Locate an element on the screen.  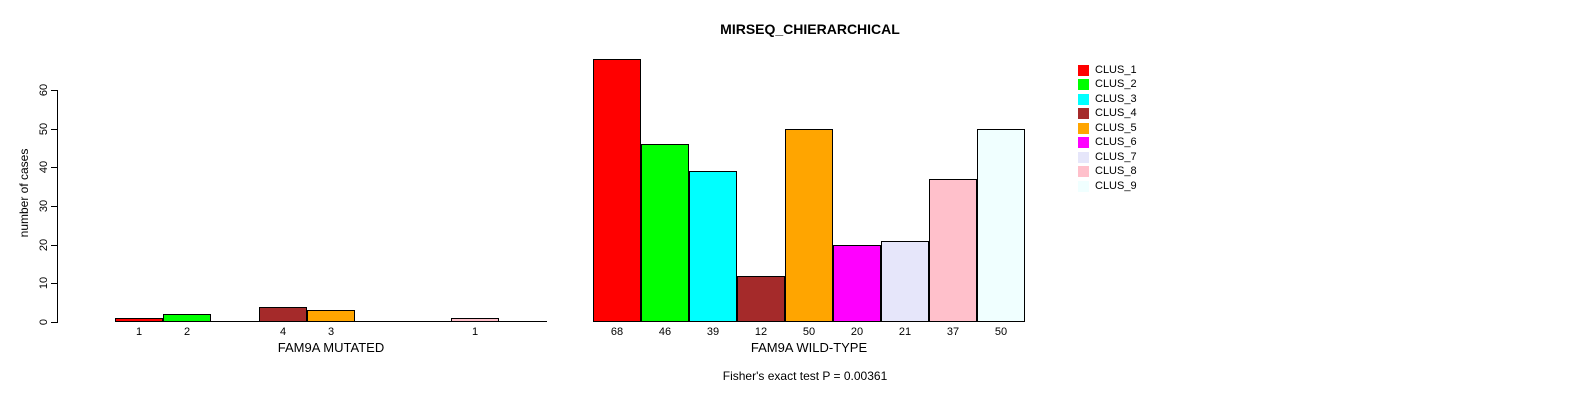
y-tick-label: 20 is located at coordinates (44, 245).